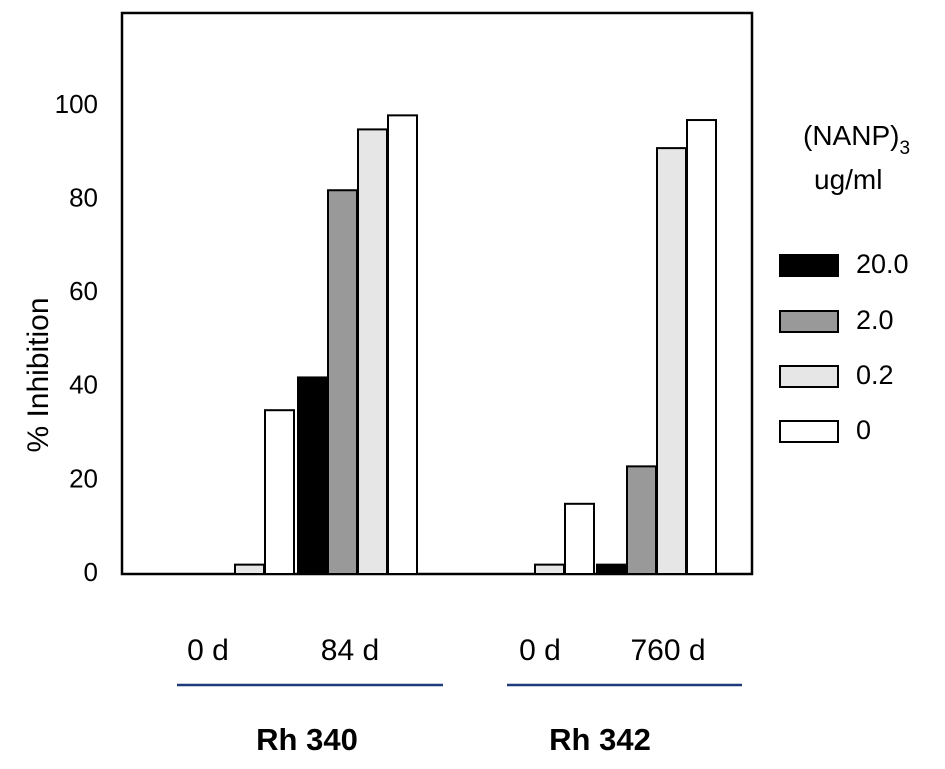 The height and width of the screenshot is (769, 945). Describe the element at coordinates (875, 320) in the screenshot. I see `legend-label: 2.0` at that location.